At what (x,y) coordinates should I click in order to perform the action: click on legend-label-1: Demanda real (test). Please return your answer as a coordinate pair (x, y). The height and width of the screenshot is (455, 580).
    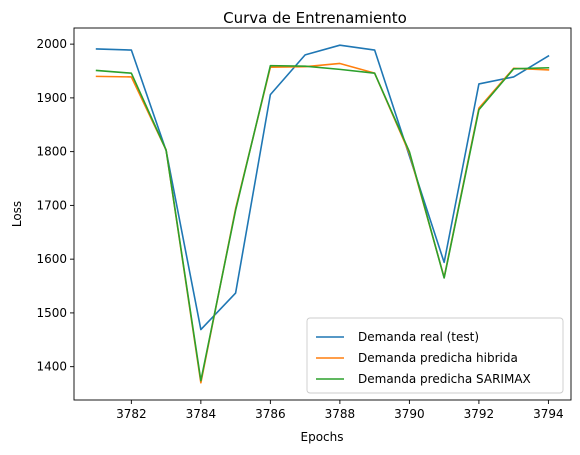
    Looking at the image, I should click on (418, 337).